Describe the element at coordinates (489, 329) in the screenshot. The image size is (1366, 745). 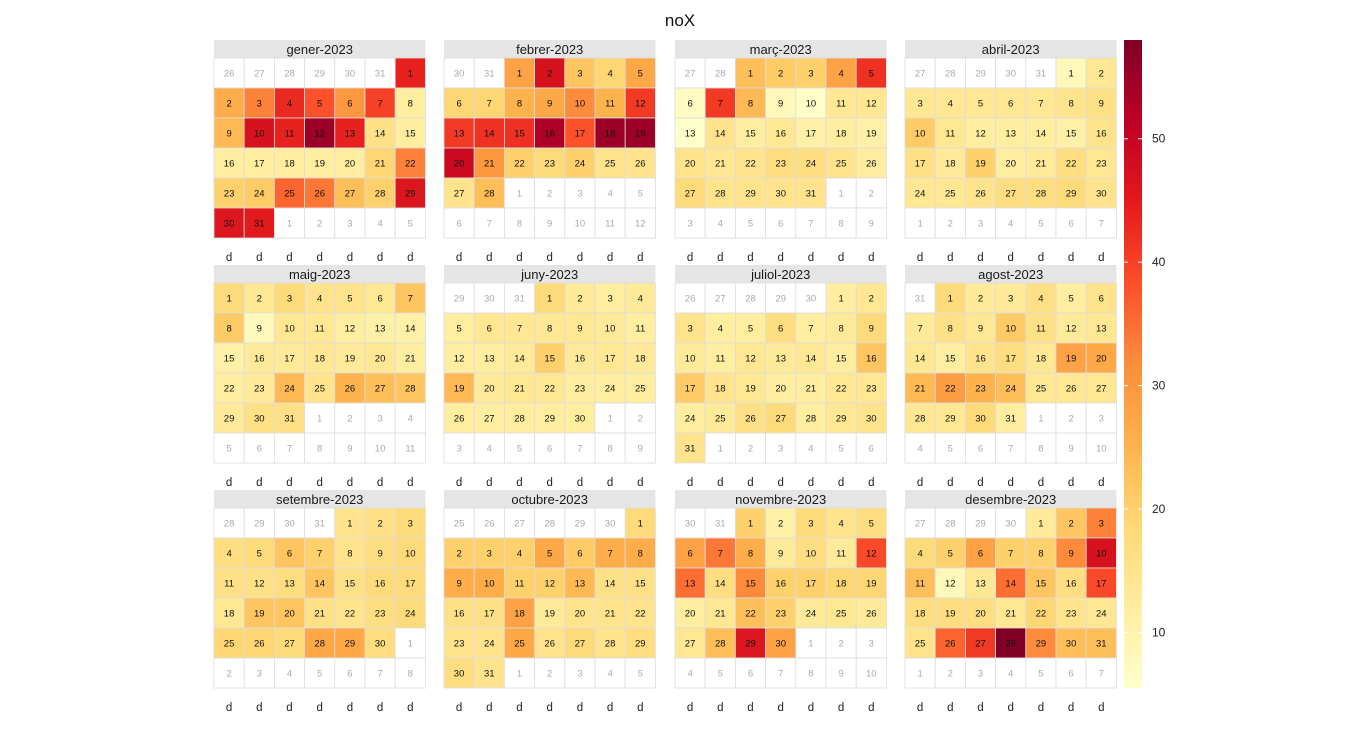
I see `day-number: 6` at that location.